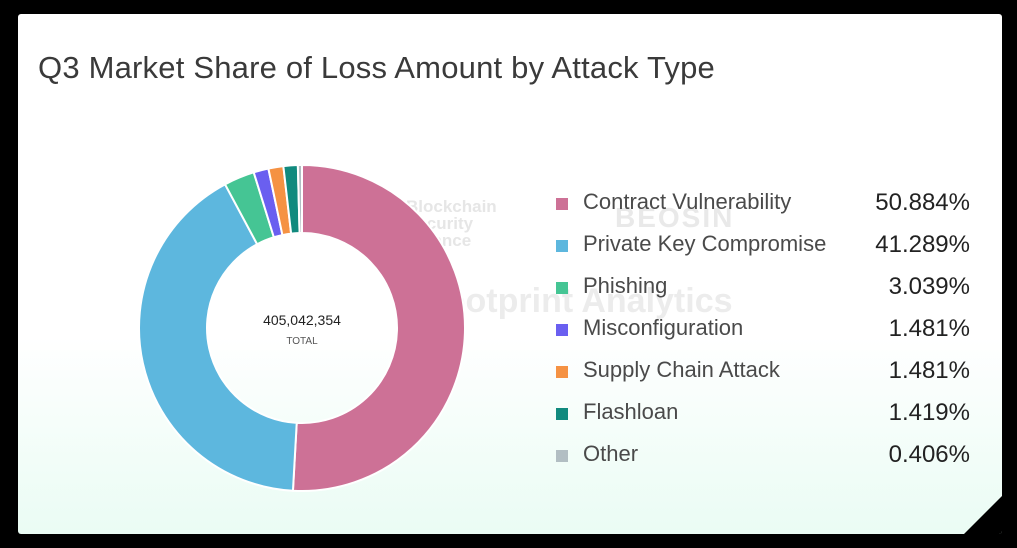  What do you see at coordinates (687, 201) in the screenshot?
I see `legend-label: Contract Vulnerability` at bounding box center [687, 201].